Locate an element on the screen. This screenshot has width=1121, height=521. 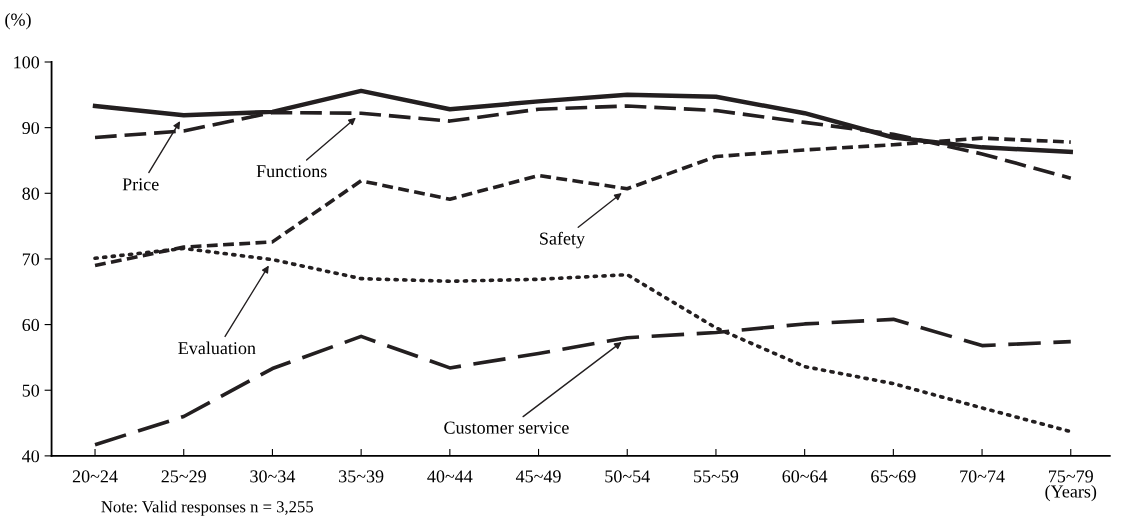
x-tick-label: 60~64 is located at coordinates (805, 476).